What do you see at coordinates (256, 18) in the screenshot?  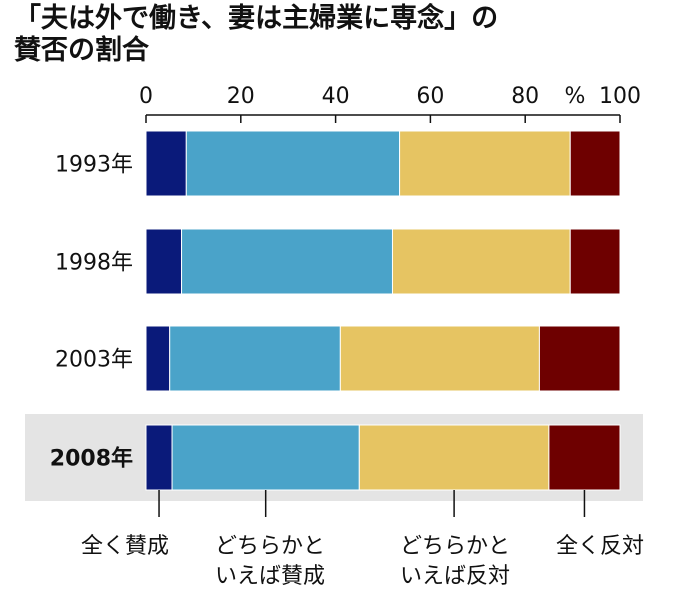 I see `chart-title-line1: 「夫は外で働き、妻は主婦業に専念」の` at bounding box center [256, 18].